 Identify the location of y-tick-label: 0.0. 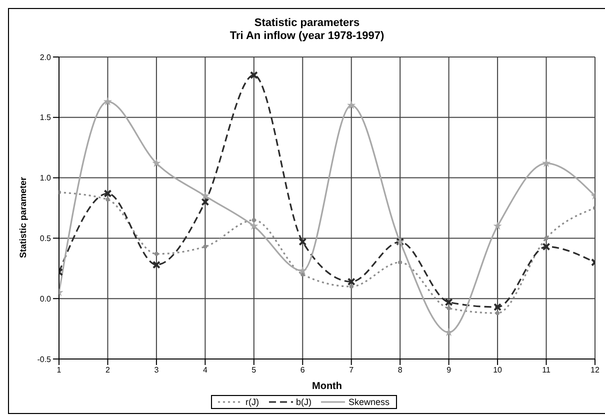
(46, 299).